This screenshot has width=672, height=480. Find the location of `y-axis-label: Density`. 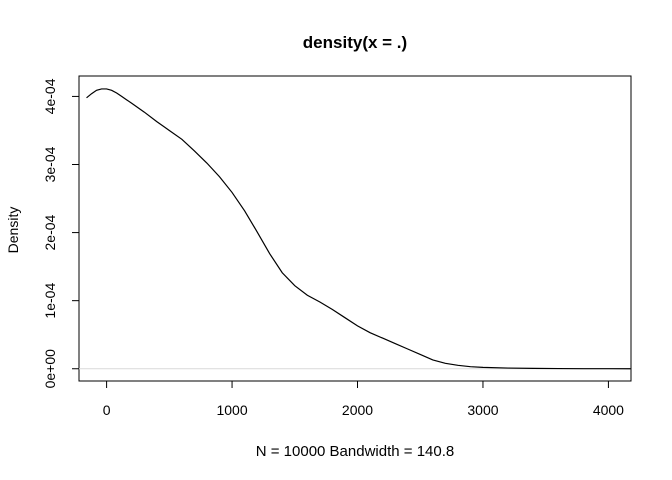

y-axis-label: Density is located at coordinates (13, 230).